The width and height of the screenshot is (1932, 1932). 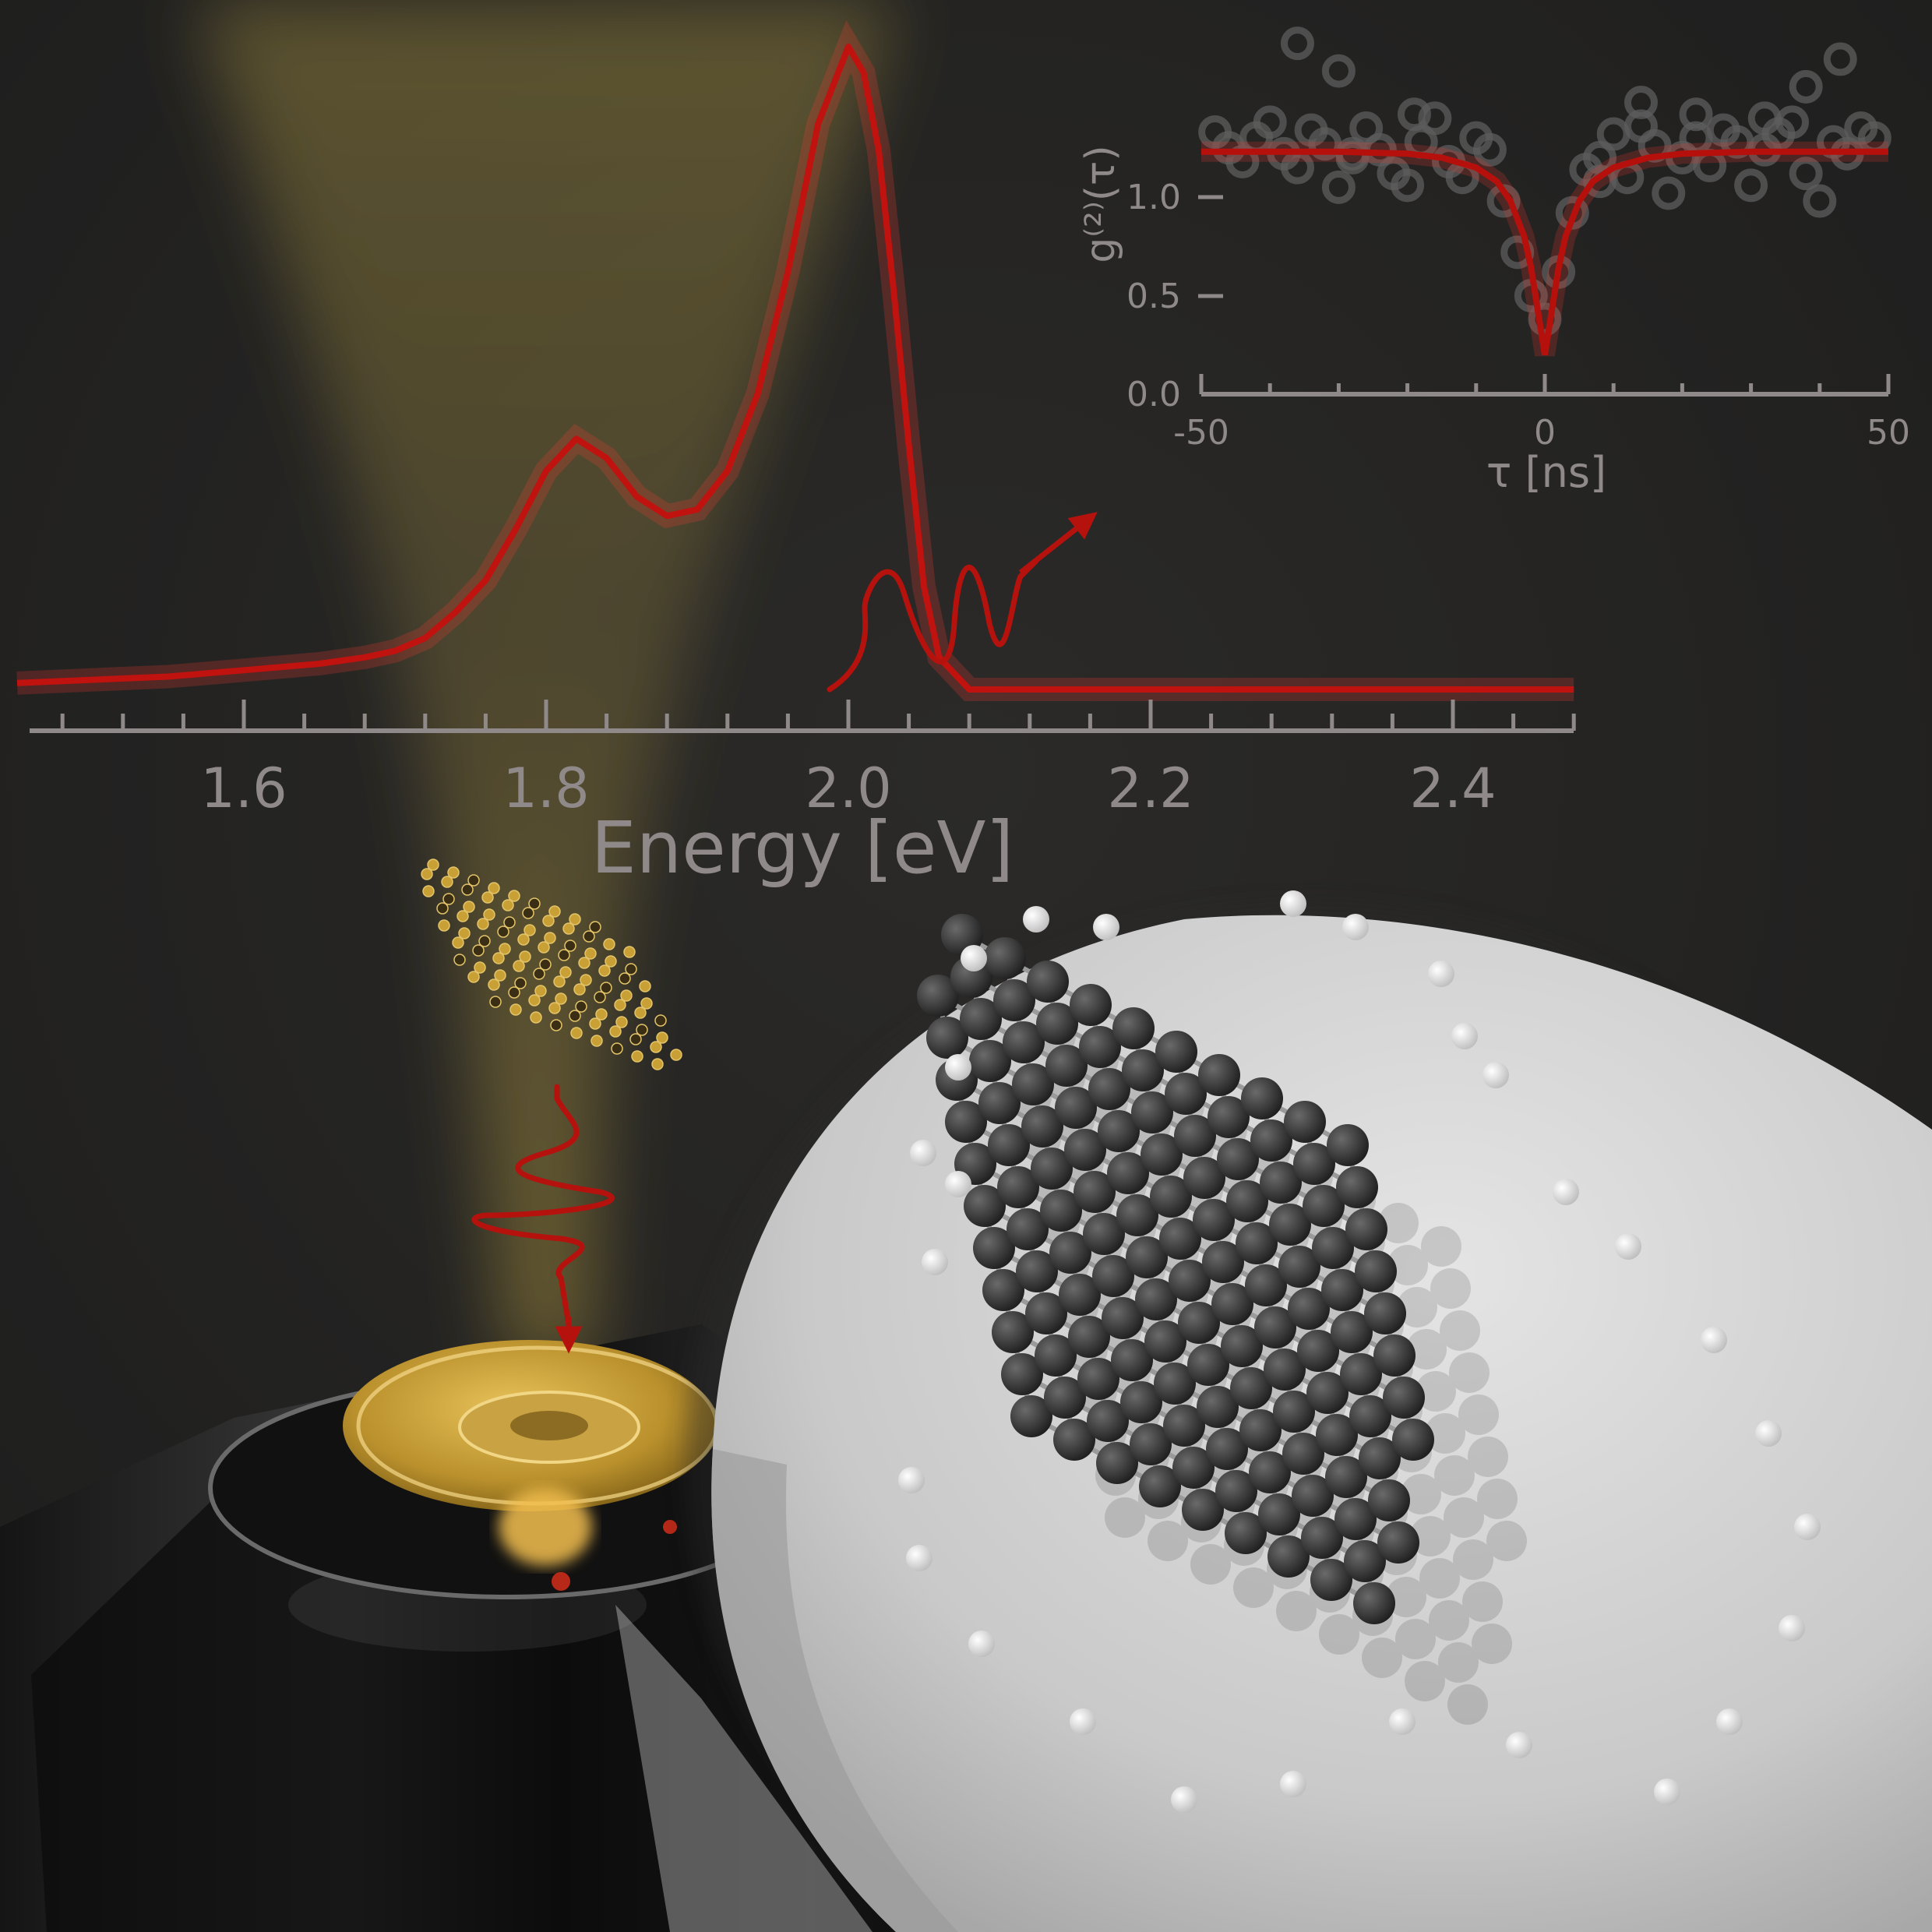 I want to click on g2-xtick-label-0: 0, so click(x=1545, y=433).